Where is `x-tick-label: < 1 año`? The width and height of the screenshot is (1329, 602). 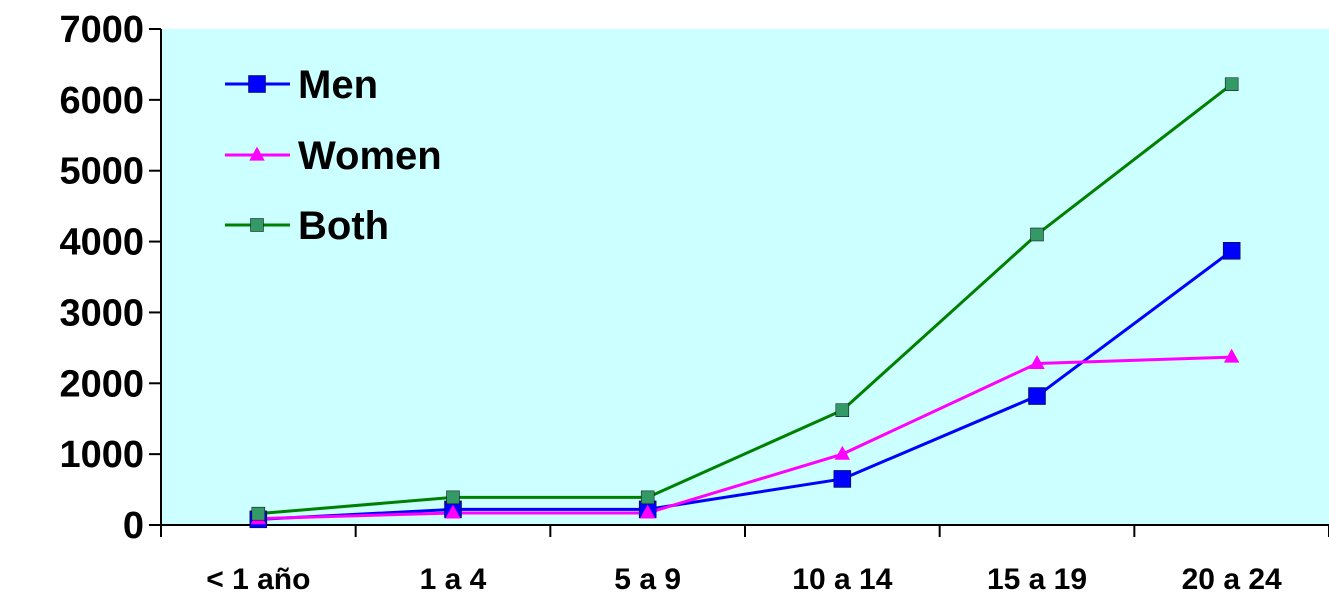
x-tick-label: < 1 año is located at coordinates (258, 579).